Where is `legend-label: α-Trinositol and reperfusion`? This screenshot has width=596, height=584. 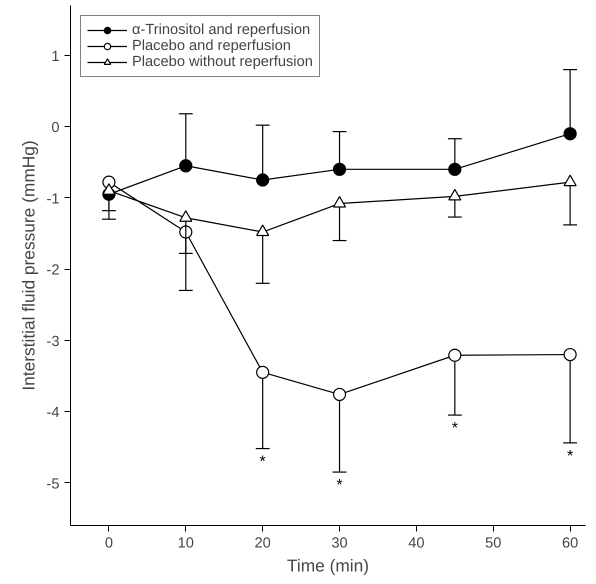 legend-label: α-Trinositol and reperfusion is located at coordinates (221, 30).